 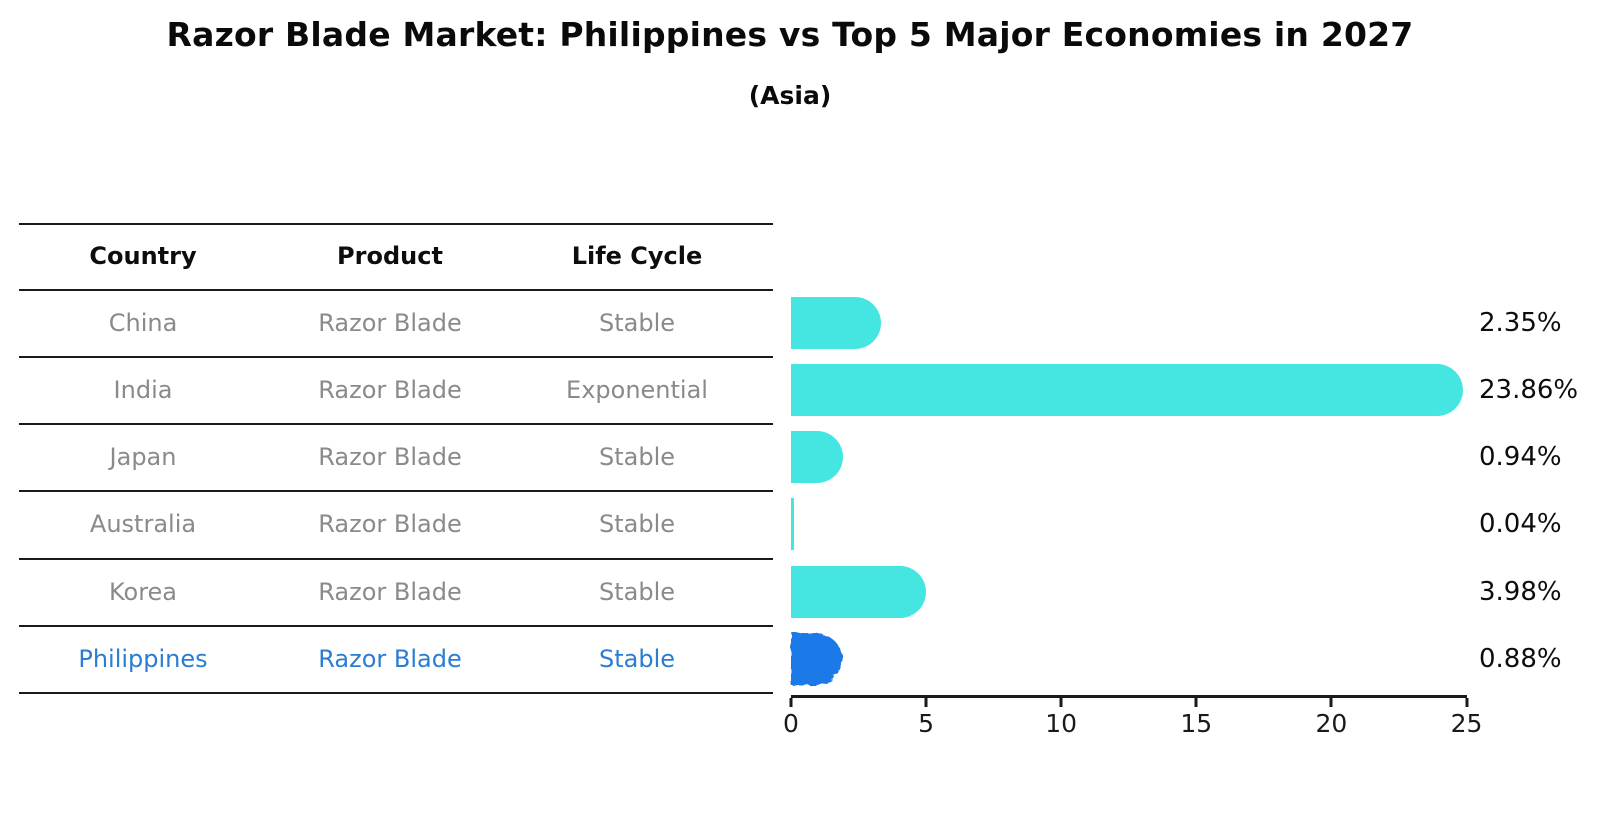 I want to click on bar-value-label: 23.86%, so click(x=1529, y=389).